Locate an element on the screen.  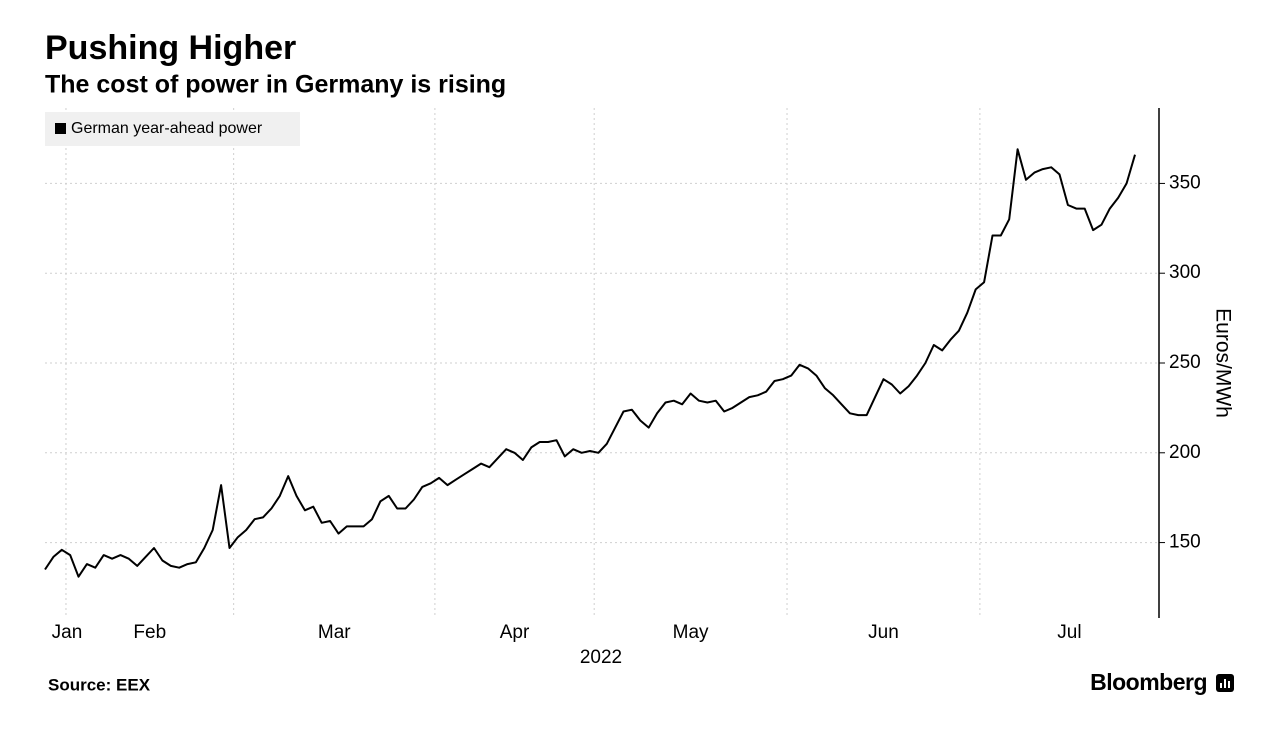
x-tick-label: Jul is located at coordinates (1069, 632).